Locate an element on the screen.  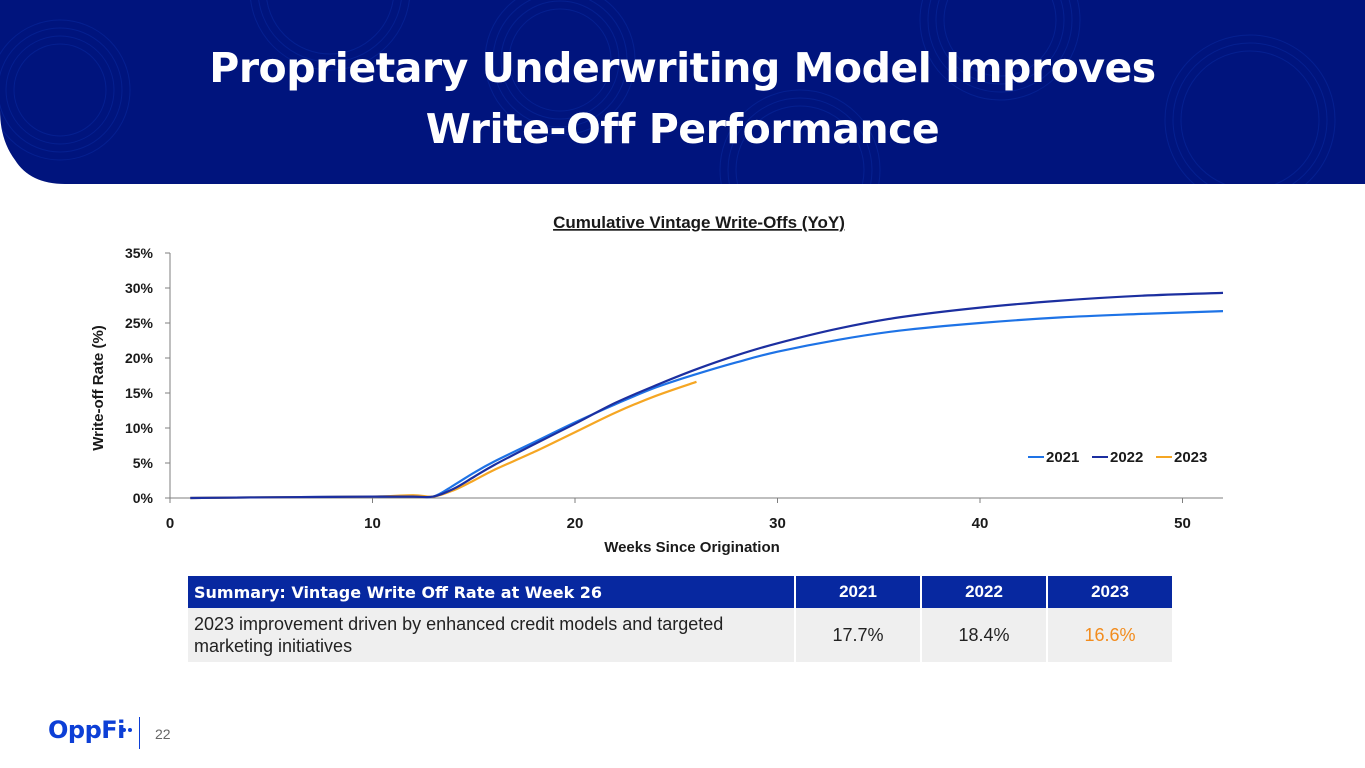
x-tick-label: 40 is located at coordinates (980, 523).